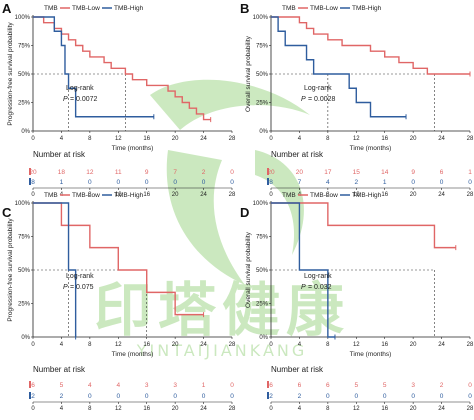 The height and width of the screenshot is (420, 474). What do you see at coordinates (328, 172) in the screenshot?
I see `risk-low-count: 17` at bounding box center [328, 172].